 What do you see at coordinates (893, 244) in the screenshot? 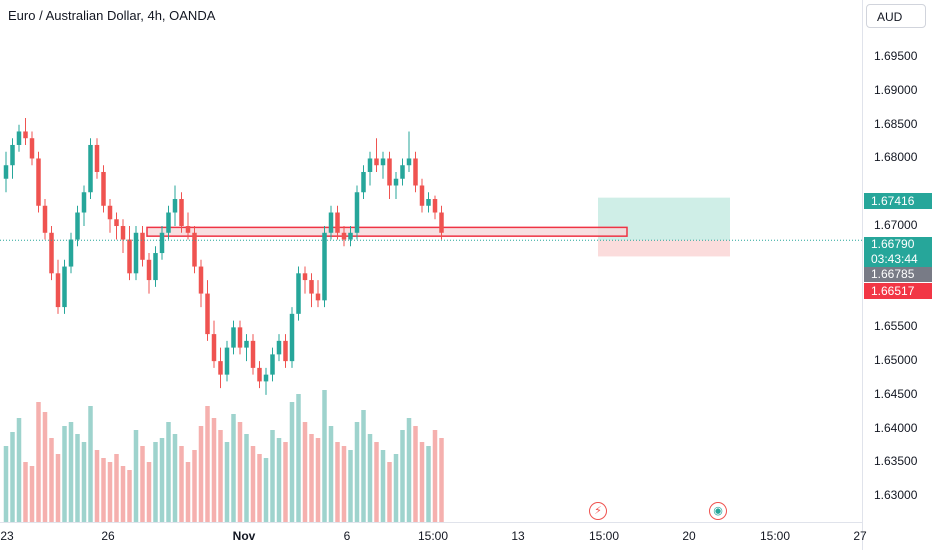
I see `current-price-value: 1.66790` at bounding box center [893, 244].